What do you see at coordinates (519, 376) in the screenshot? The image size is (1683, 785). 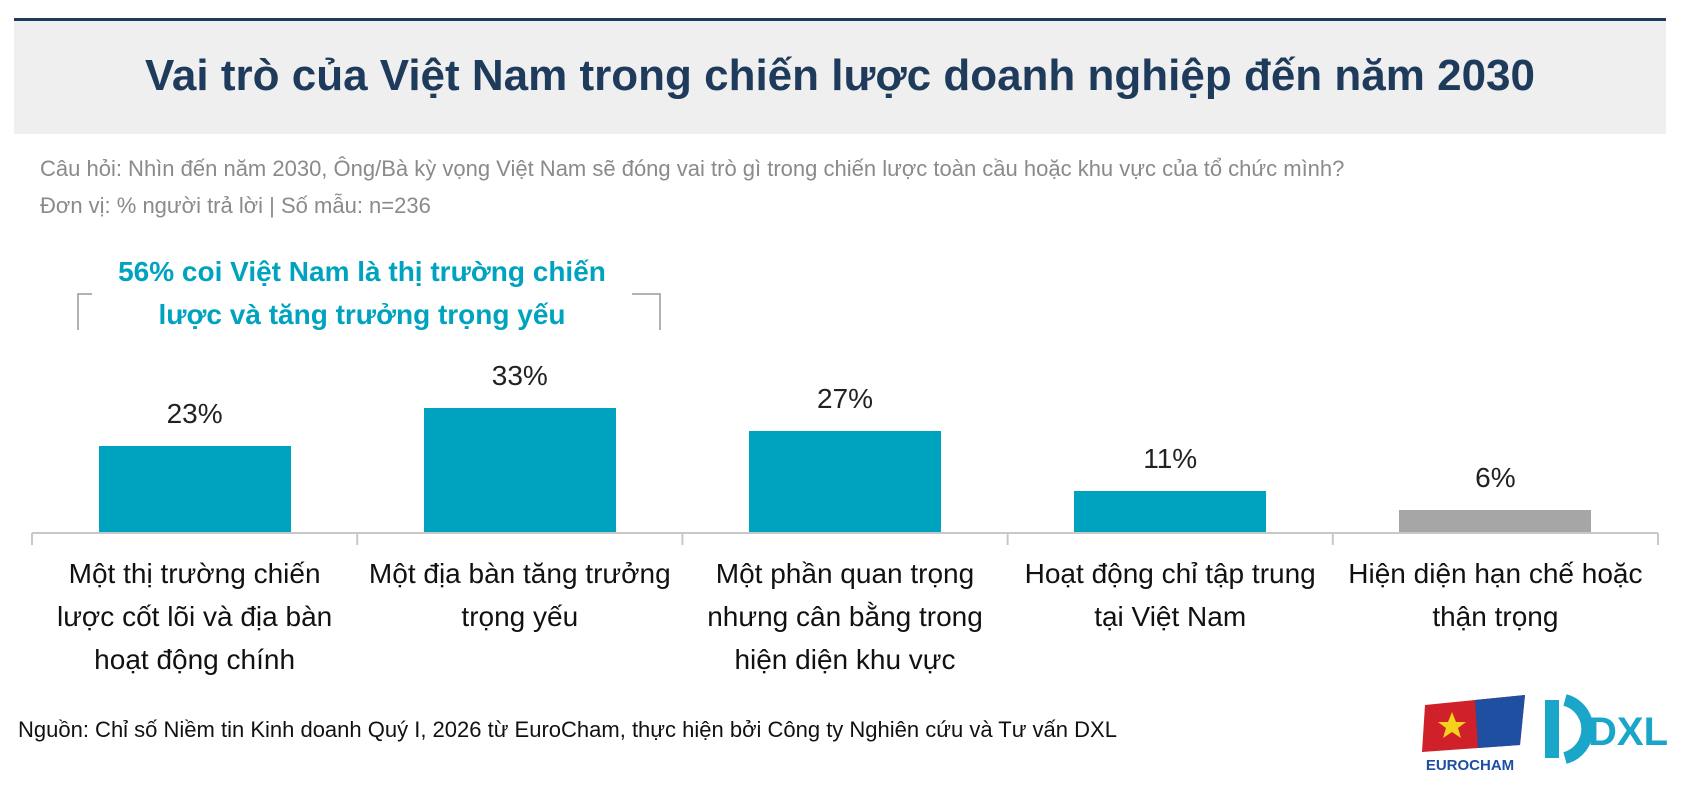 I see `value-label: 33%` at bounding box center [519, 376].